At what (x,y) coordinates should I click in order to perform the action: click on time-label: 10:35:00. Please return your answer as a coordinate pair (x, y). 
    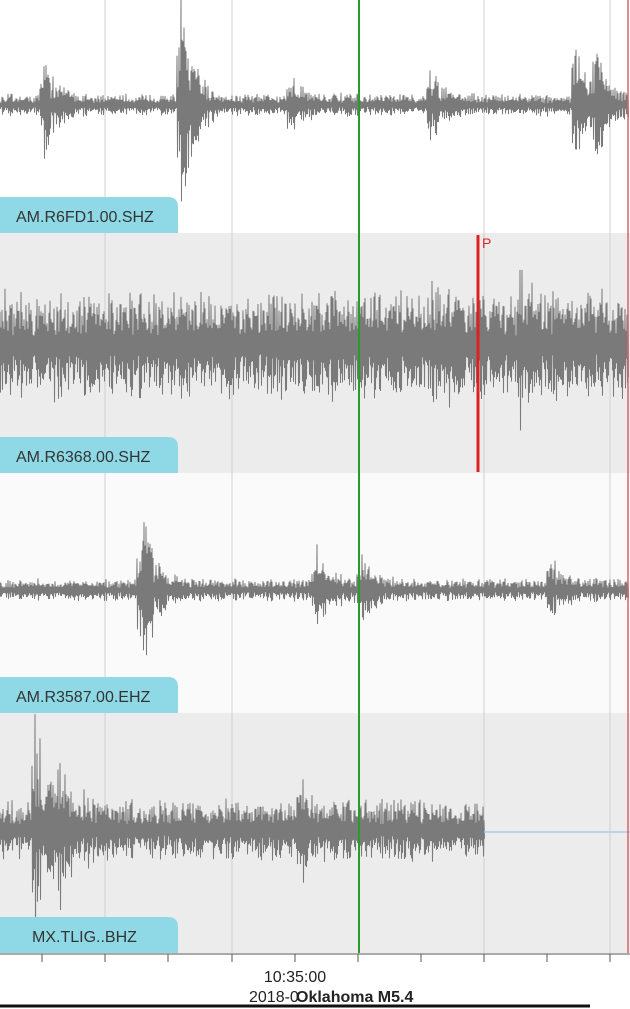
    Looking at the image, I should click on (295, 977).